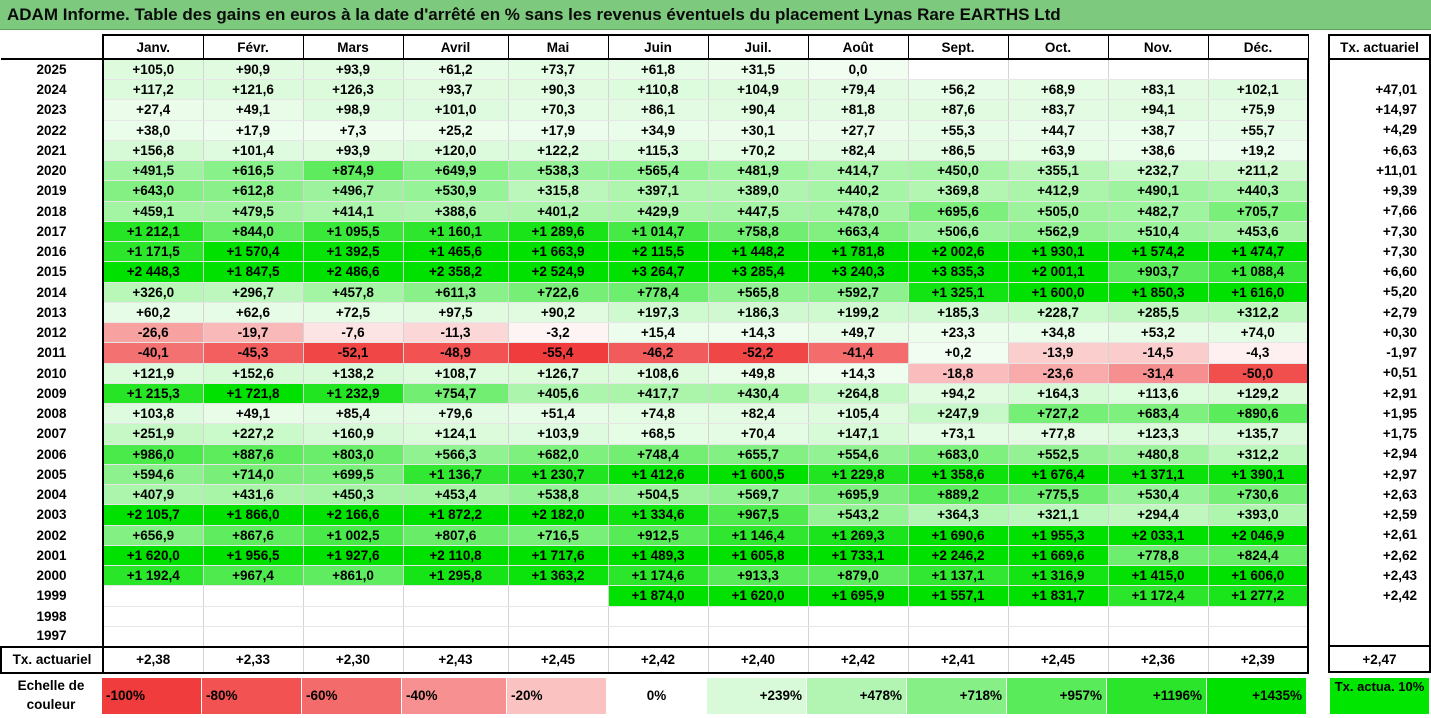 The height and width of the screenshot is (718, 1431). Describe the element at coordinates (455, 292) in the screenshot. I see `gain-cell: +611,3` at that location.